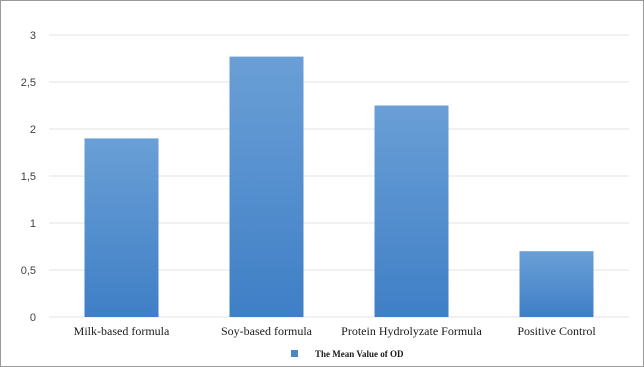 This screenshot has height=367, width=644. What do you see at coordinates (267, 331) in the screenshot?
I see `x-category-label: Soy-based formula` at bounding box center [267, 331].